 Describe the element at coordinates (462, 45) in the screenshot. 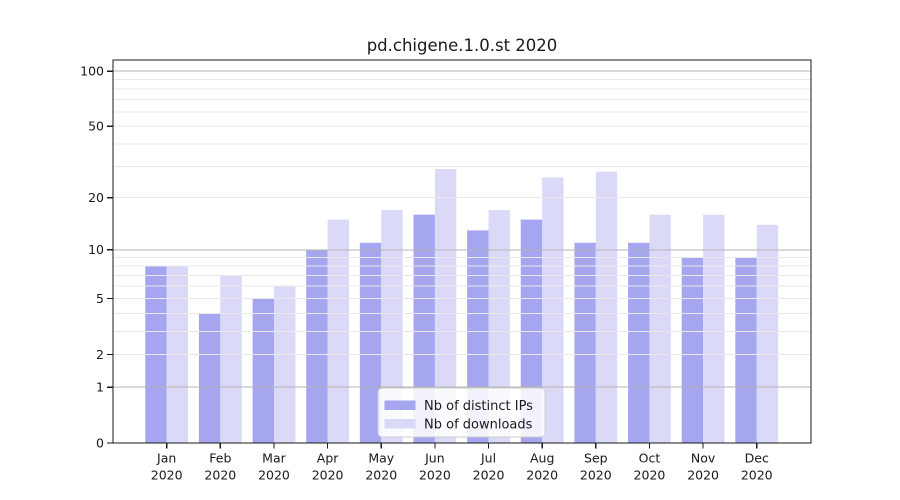

I see `chart-title: pd.chigene.1.0.st 2020` at that location.